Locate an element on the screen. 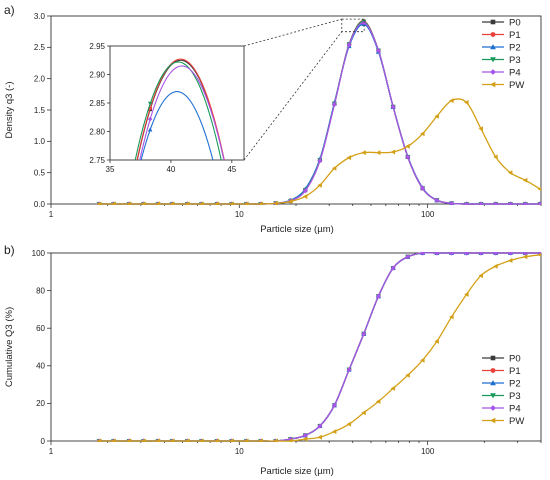 This screenshot has width=550, height=480. inset-frame is located at coordinates (177, 103).